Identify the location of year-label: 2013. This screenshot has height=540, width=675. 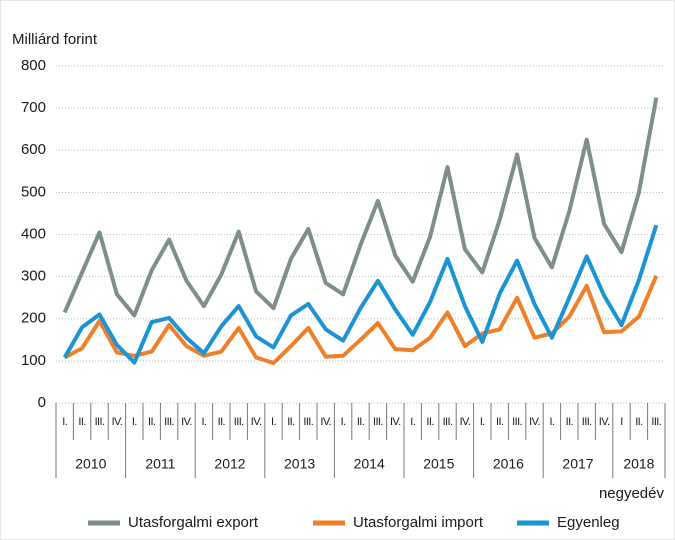
(299, 464).